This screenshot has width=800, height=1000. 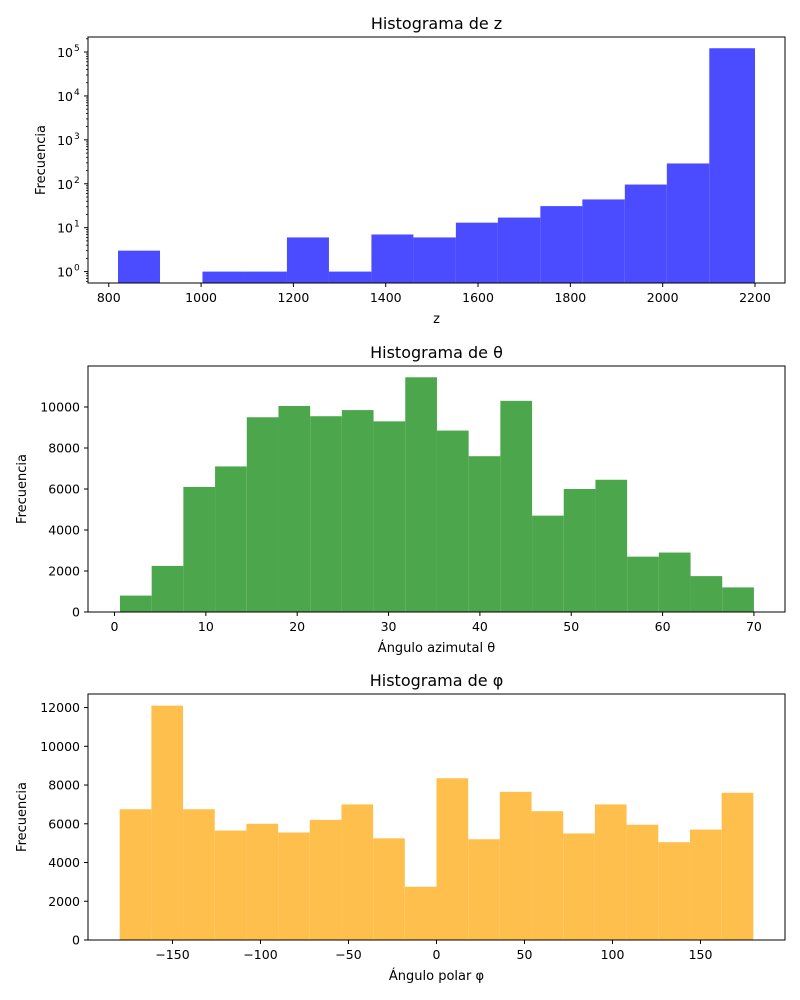 What do you see at coordinates (613, 954) in the screenshot?
I see `x-tick-label: 100` at bounding box center [613, 954].